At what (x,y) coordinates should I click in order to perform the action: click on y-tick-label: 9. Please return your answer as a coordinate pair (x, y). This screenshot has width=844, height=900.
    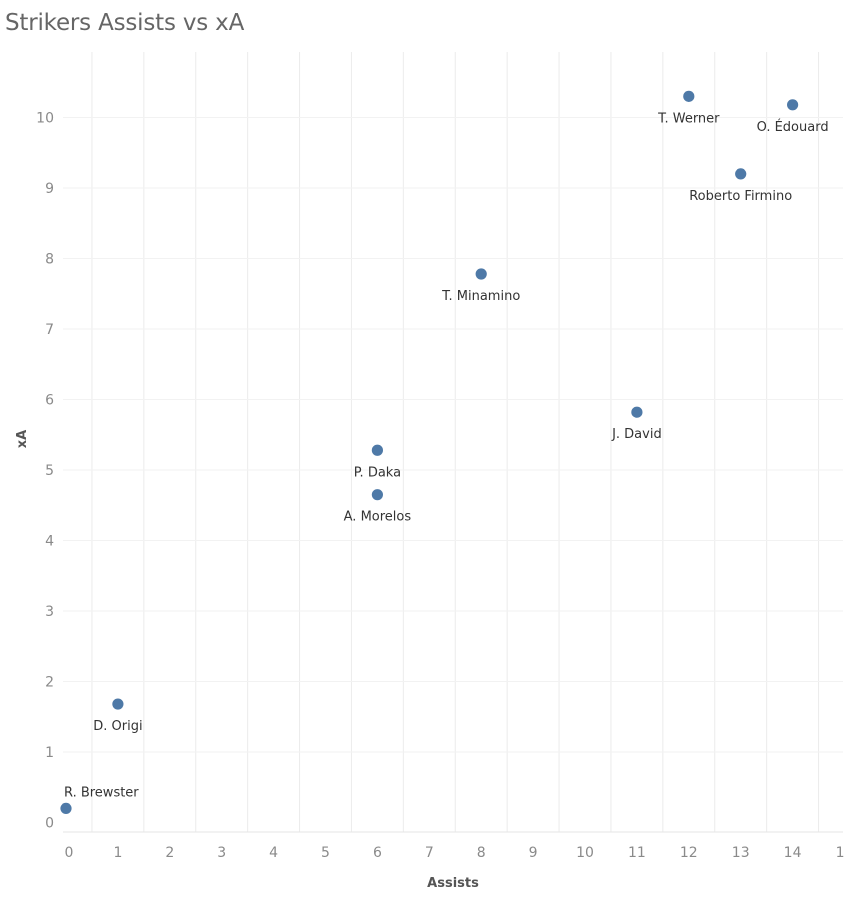
    Looking at the image, I should click on (49, 189).